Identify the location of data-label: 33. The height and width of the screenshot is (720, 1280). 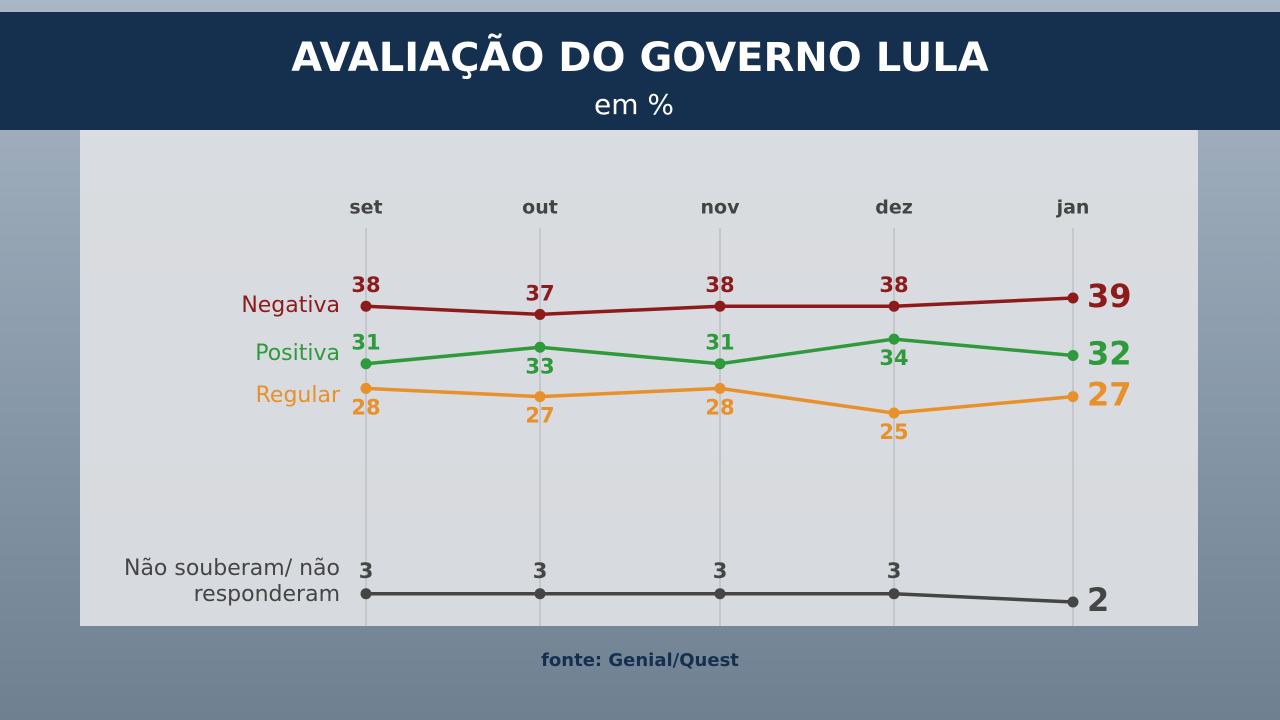
(539, 366).